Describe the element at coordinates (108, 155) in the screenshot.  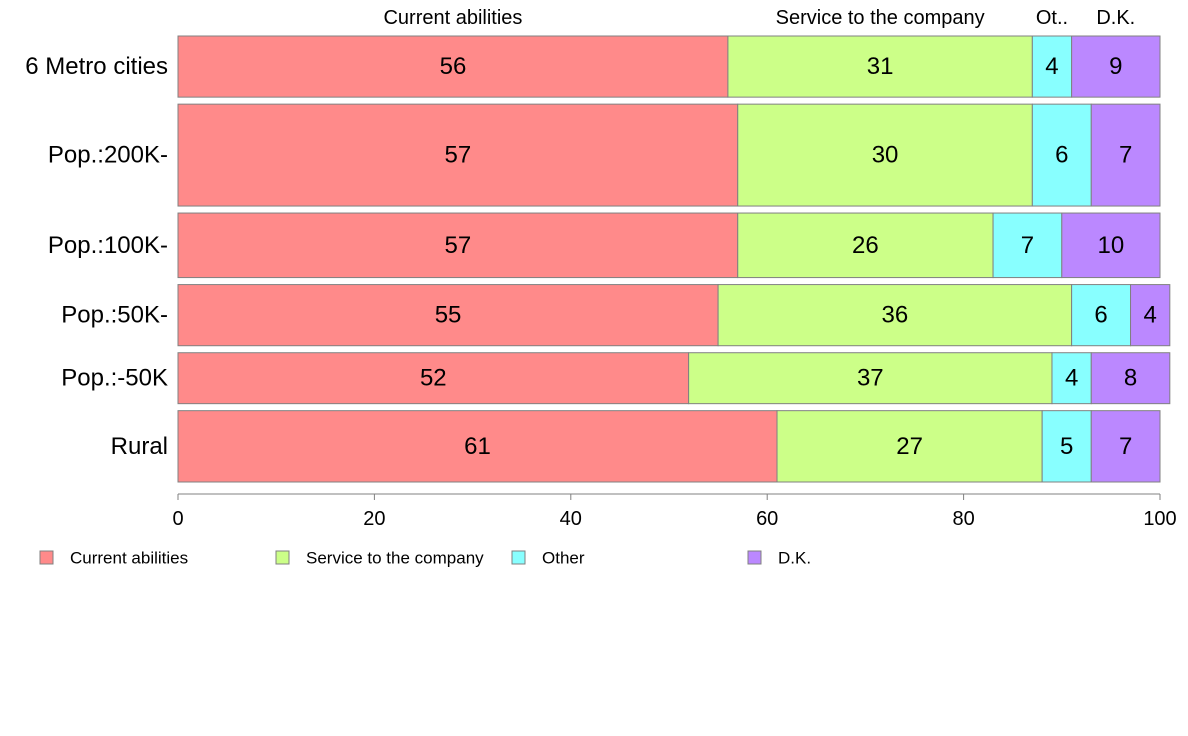
I see `category-label: Pop.:200K-` at that location.